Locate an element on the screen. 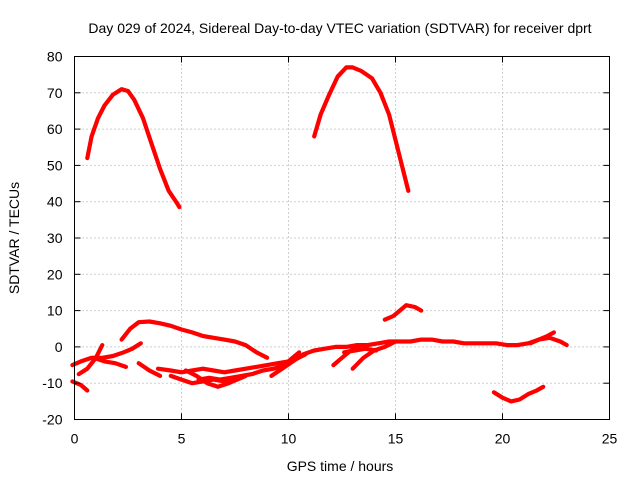 This screenshot has width=640, height=480. x-tick-label: 5 is located at coordinates (182, 439).